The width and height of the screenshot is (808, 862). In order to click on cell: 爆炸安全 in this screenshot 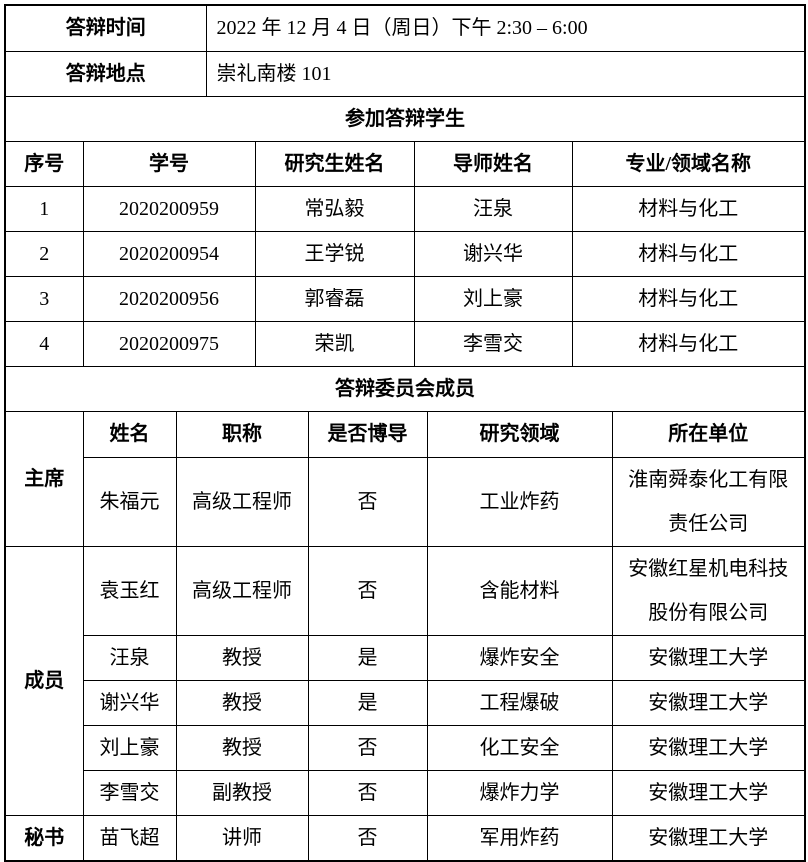, I will do `click(519, 657)`.